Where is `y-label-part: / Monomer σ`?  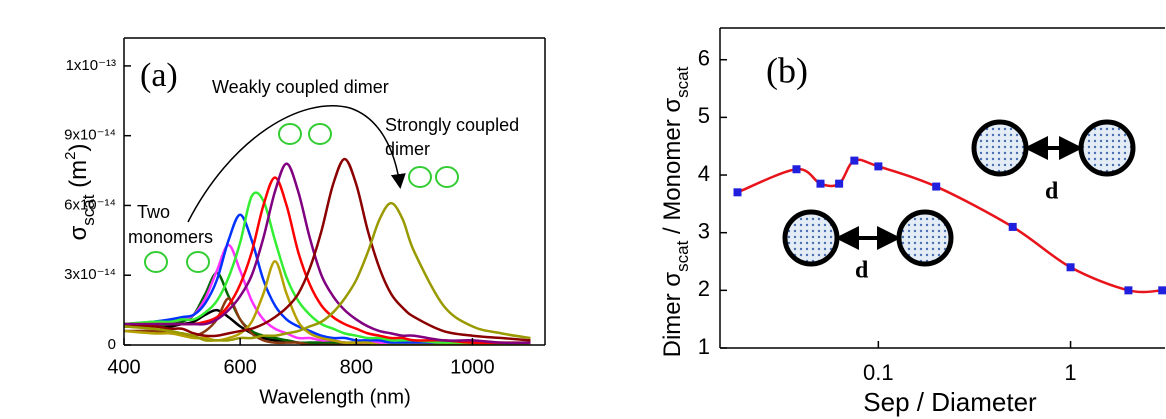
y-label-part: / Monomer σ is located at coordinates (672, 169).